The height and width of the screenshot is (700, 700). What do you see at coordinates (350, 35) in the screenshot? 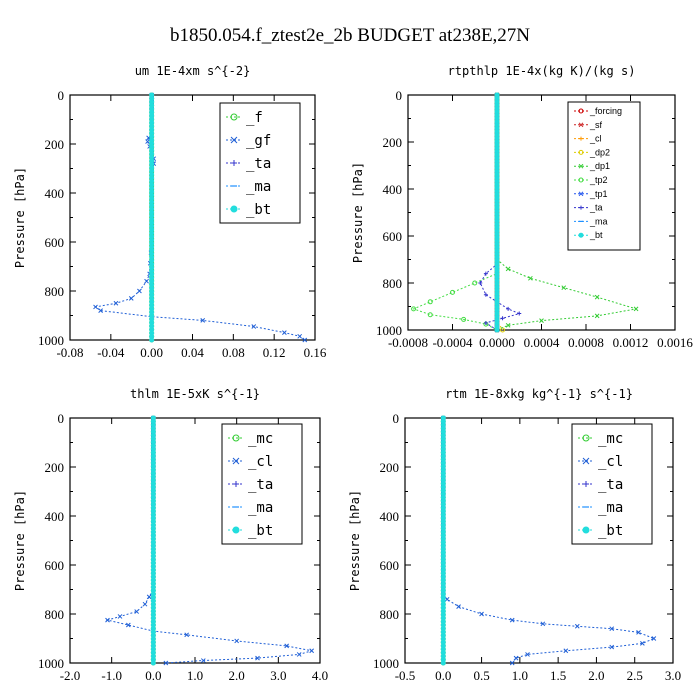
I see `figure-title: b1850.054.f_ztest2e_2b BUDGET at238E,27N` at bounding box center [350, 35].